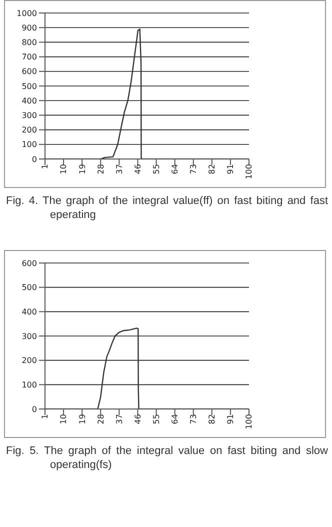  I want to click on y-tick-label: 1000, so click(26, 13).